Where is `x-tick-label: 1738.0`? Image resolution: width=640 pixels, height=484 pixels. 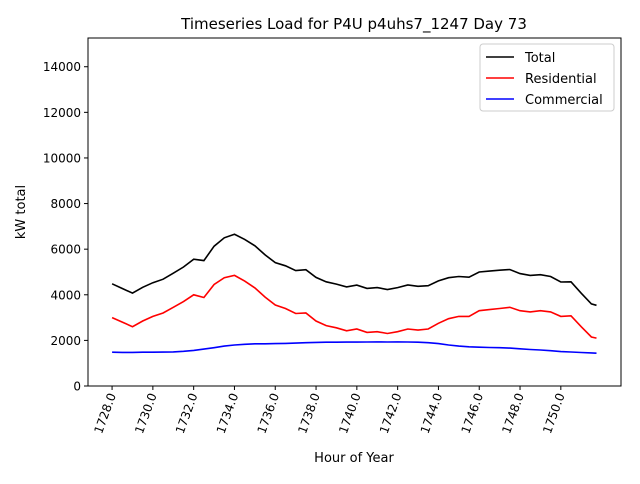
x-tick-label: 1738.0 is located at coordinates (309, 413).